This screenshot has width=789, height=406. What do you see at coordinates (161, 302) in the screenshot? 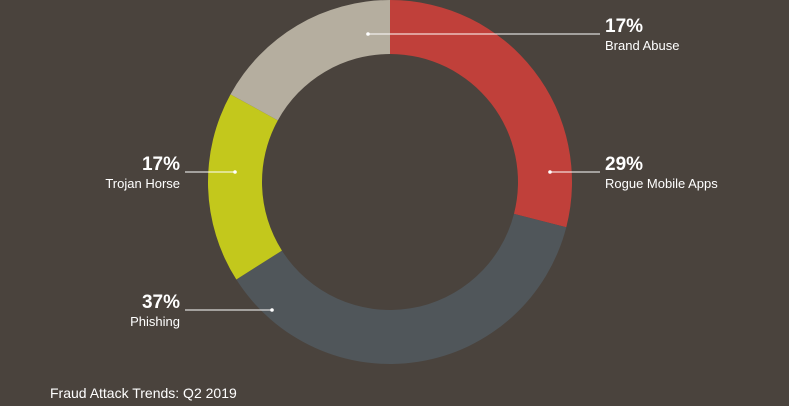
I see `value-label: 37%` at bounding box center [161, 302].